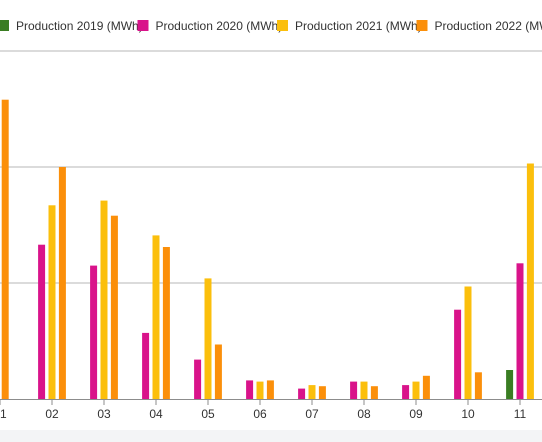  I want to click on legend-label-0: Production 2019 (MWh), so click(79, 26).